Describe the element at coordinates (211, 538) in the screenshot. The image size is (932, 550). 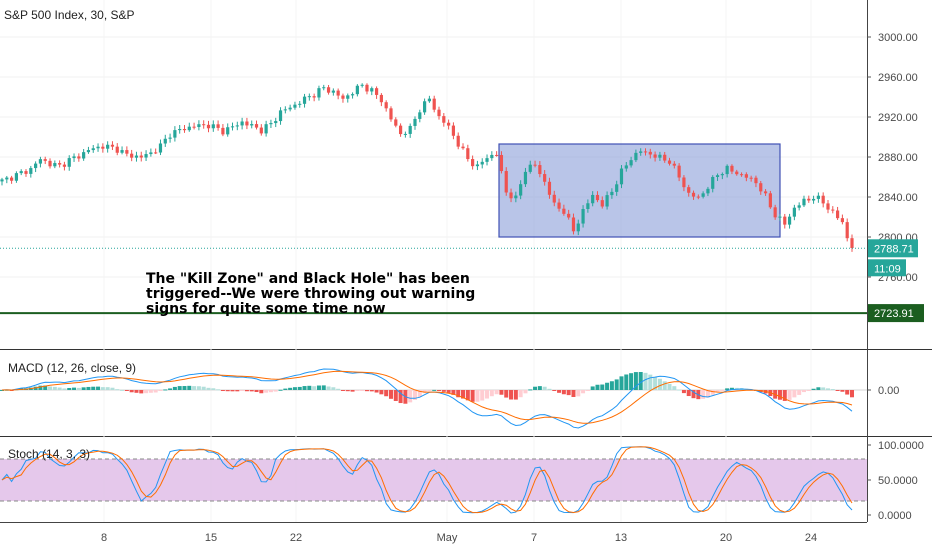
I see `x-tick-label: 15` at that location.